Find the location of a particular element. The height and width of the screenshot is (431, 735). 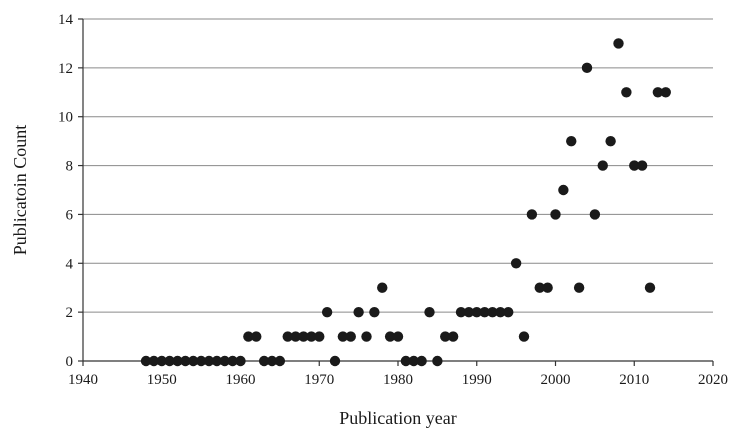

y-tick-label: 0 is located at coordinates (70, 362).